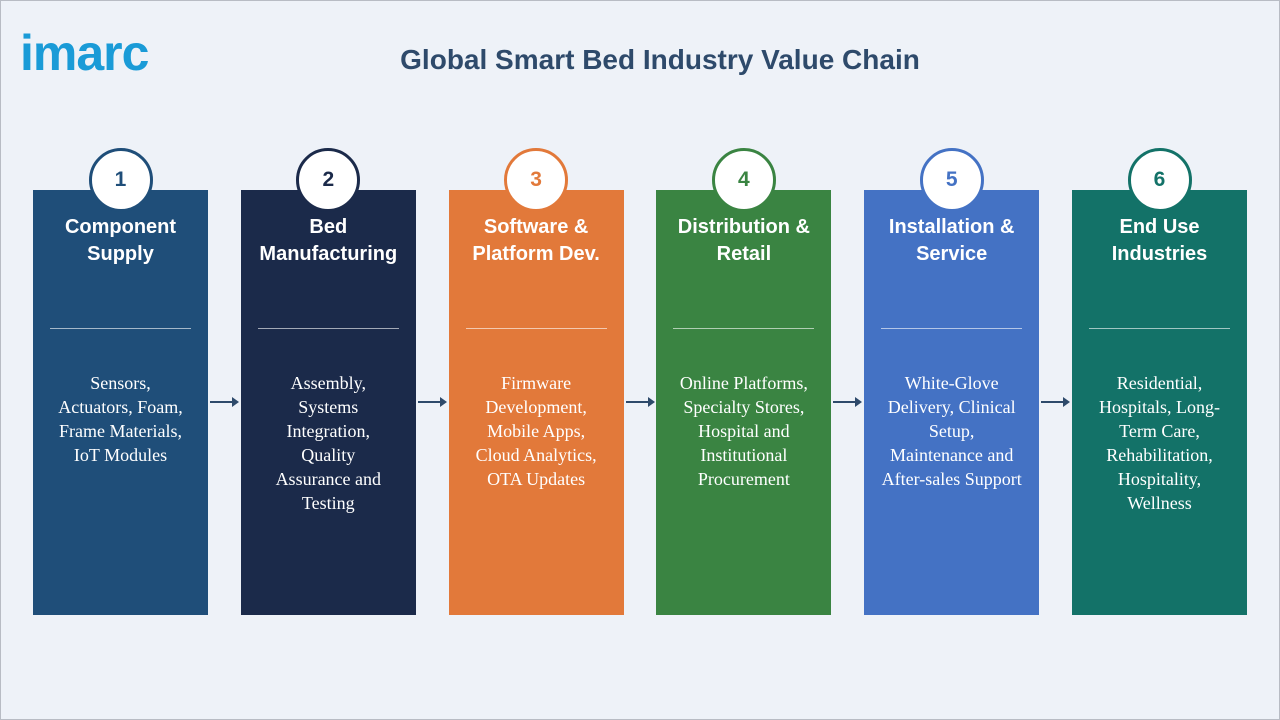 The image size is (1280, 720). What do you see at coordinates (952, 254) in the screenshot?
I see `step-title-line: Service` at bounding box center [952, 254].